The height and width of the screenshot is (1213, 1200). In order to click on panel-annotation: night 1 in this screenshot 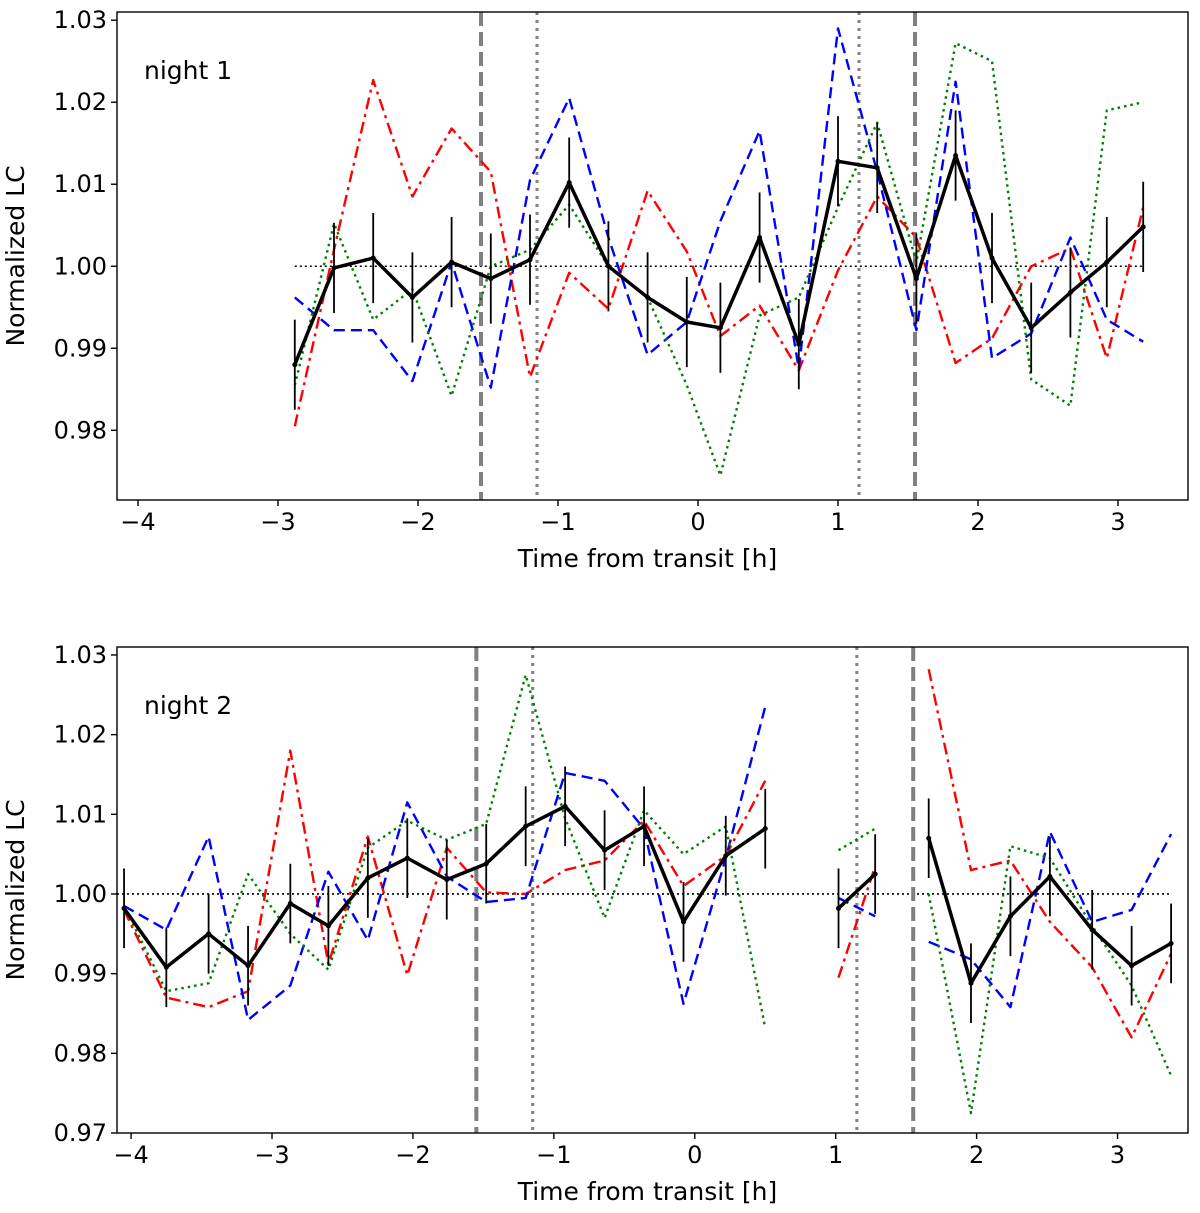, I will do `click(188, 70)`.